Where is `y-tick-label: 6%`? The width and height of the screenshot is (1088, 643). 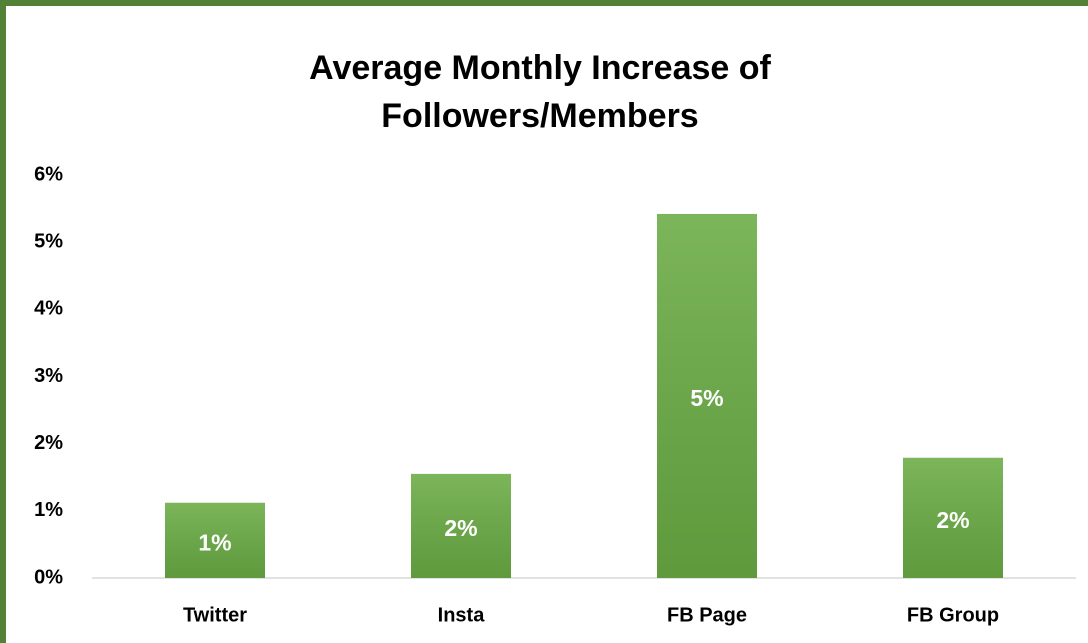
y-tick-label: 6% is located at coordinates (48, 174).